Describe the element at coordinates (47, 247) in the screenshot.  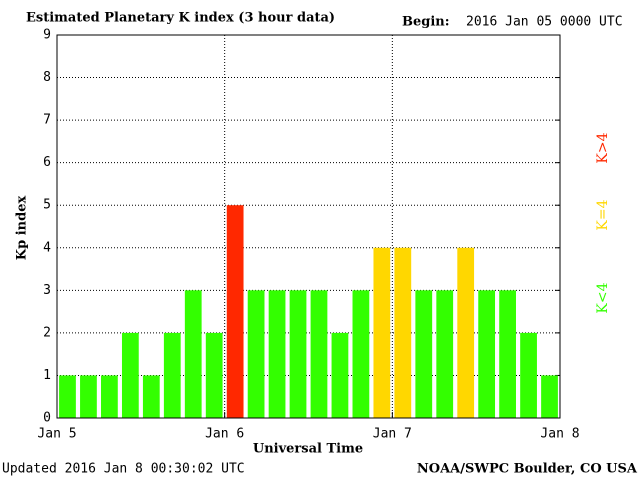
I see `y-tick-label: 4` at that location.